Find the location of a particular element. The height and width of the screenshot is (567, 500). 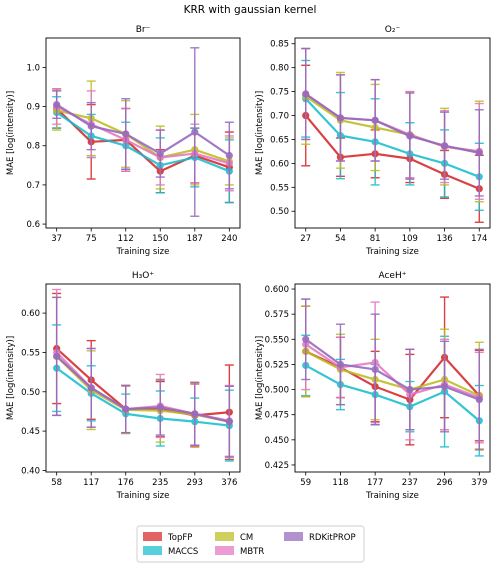

legend-entry-MBTR: MBTR is located at coordinates (239, 551).